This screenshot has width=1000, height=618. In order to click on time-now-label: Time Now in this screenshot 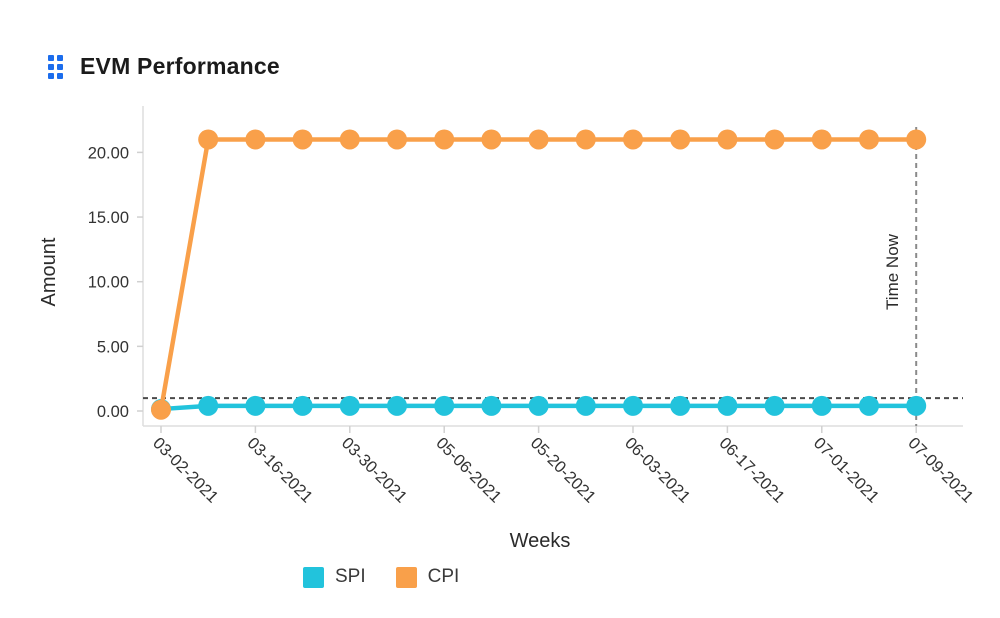, I will do `click(892, 271)`.